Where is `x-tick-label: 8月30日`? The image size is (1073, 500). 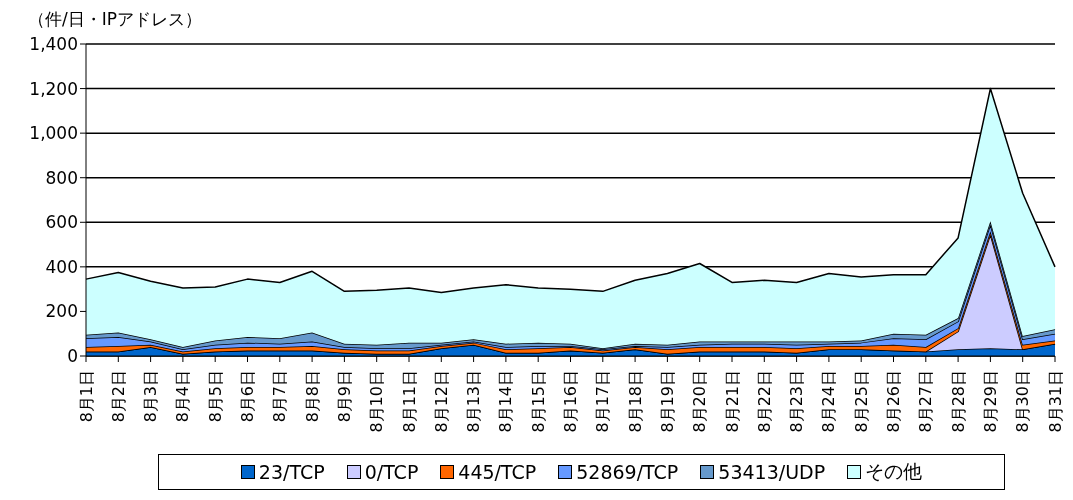 x-tick-label: 8月30日 is located at coordinates (1023, 401).